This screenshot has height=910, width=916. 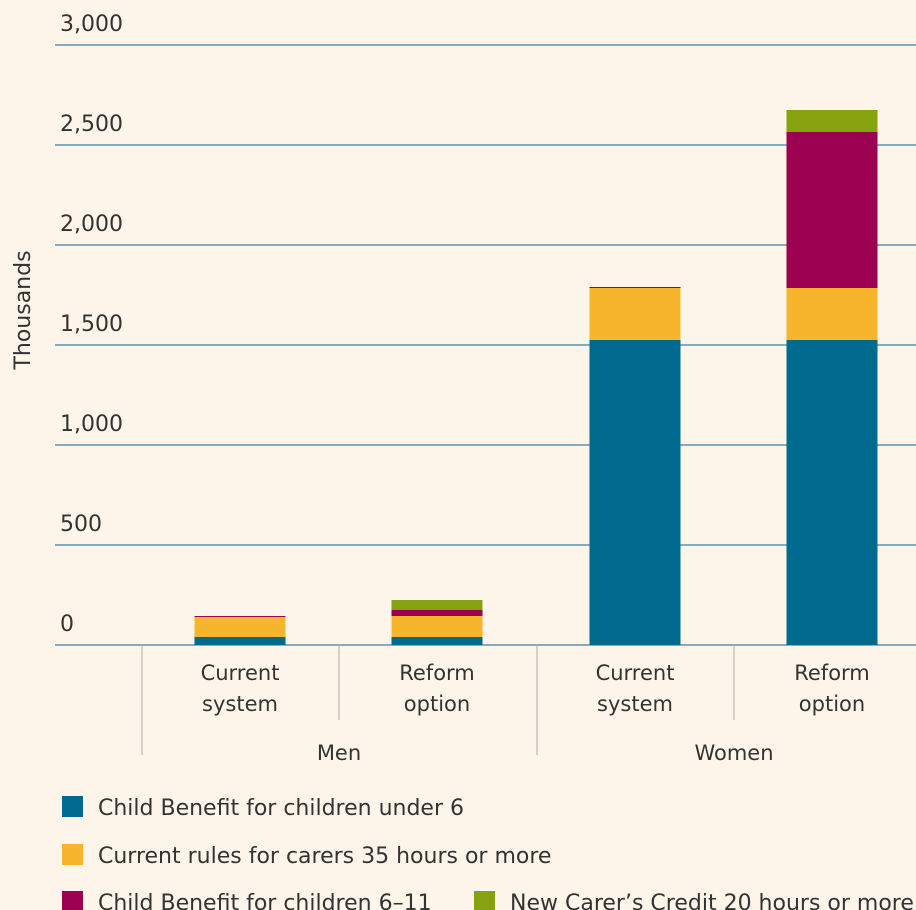 I want to click on y-axis-title: Thousands, so click(x=23, y=310).